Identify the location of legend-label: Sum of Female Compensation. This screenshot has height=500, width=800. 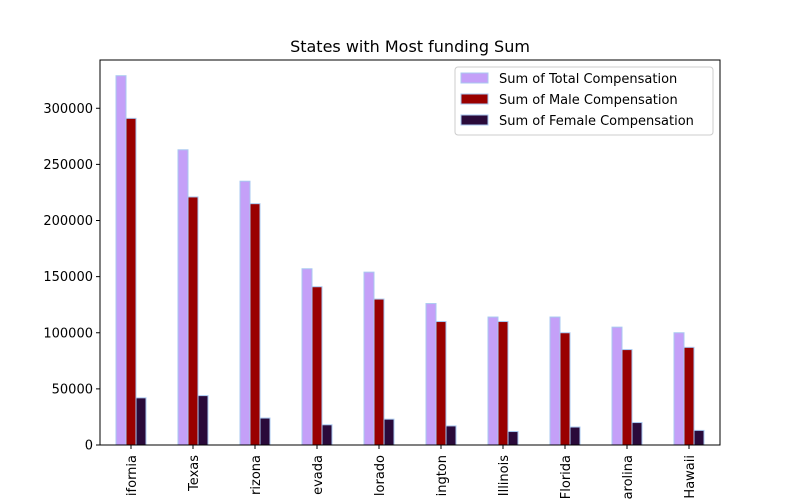
(596, 121).